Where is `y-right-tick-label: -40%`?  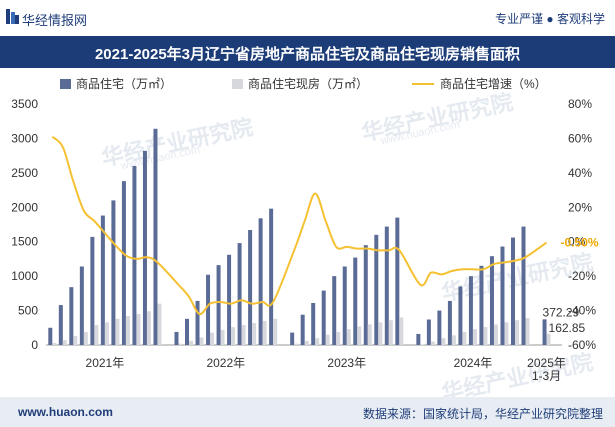 y-right-tick-label: -40% is located at coordinates (582, 311).